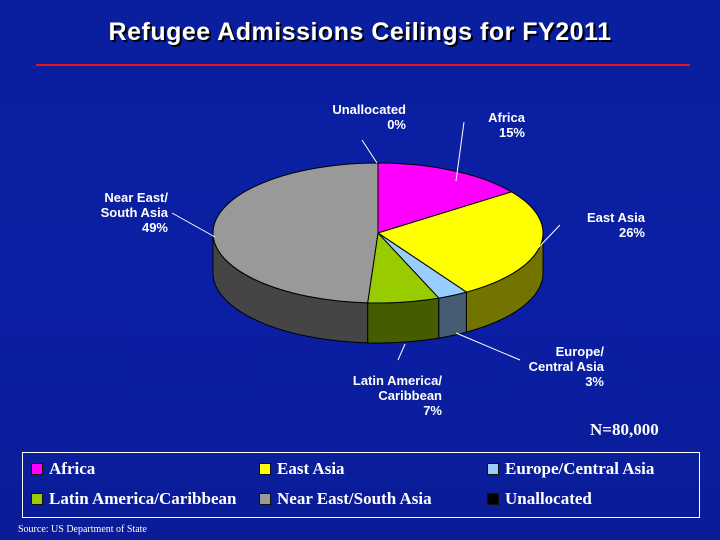  I want to click on callout-label-latin-america-caribbean: Caribbean, so click(410, 395).